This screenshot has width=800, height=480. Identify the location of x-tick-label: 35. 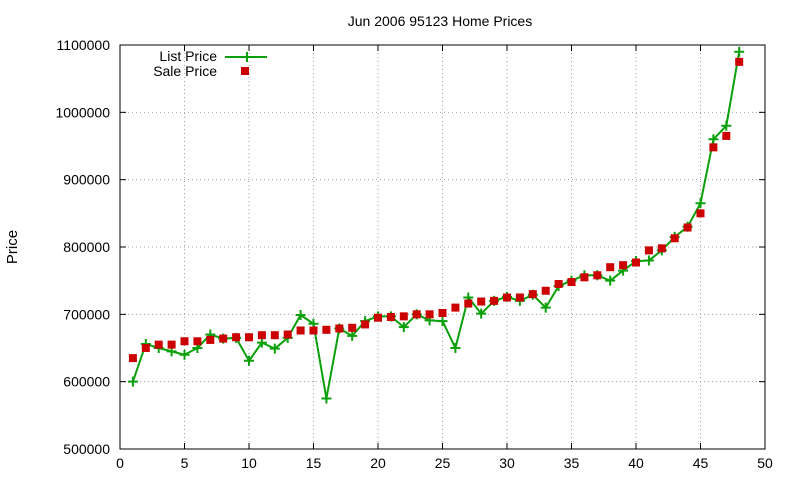
(572, 463).